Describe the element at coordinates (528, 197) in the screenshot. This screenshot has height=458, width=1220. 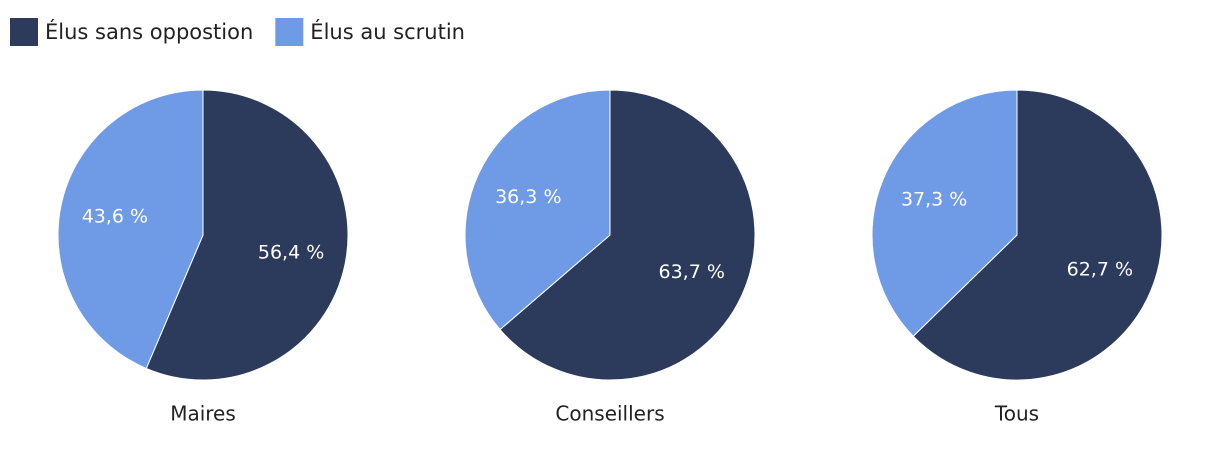
I see `value-label: 36,3 %` at that location.